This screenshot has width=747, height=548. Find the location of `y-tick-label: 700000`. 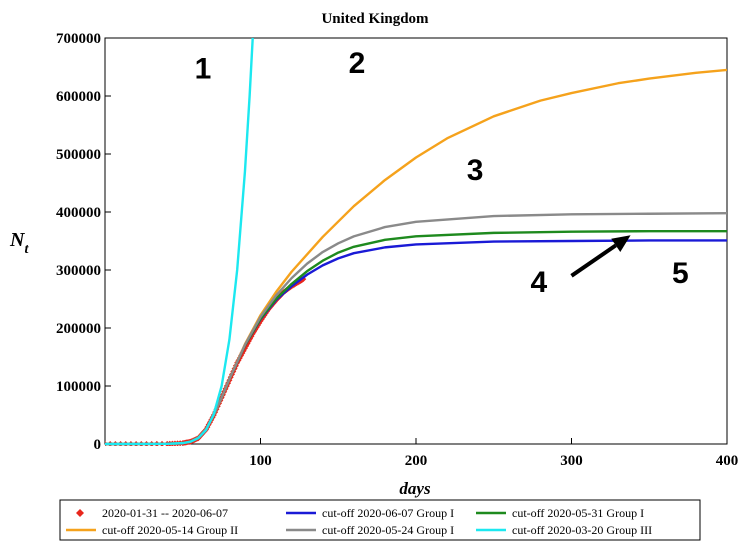

y-tick-label: 700000 is located at coordinates (78, 39).